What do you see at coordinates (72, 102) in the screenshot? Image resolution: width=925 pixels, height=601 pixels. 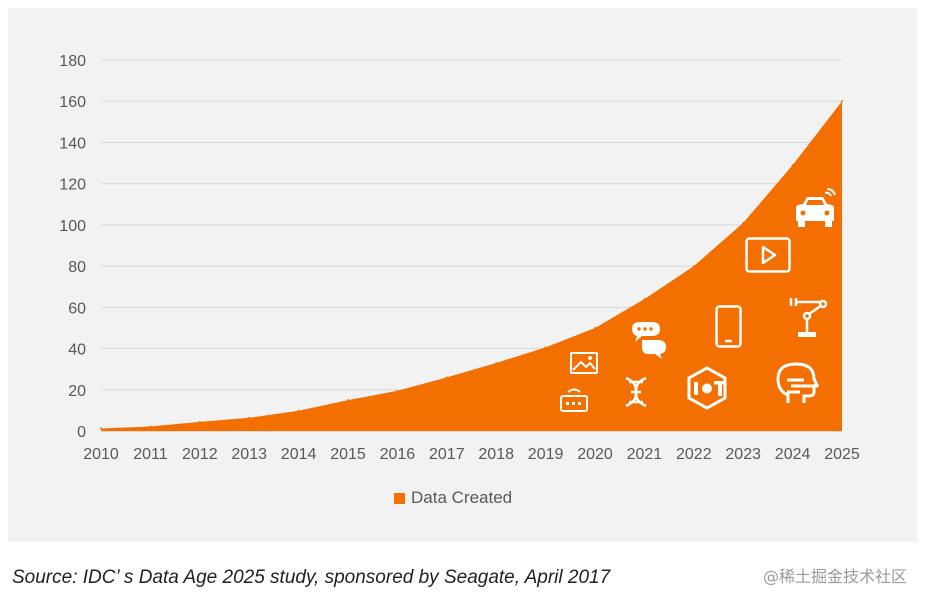 I see `y-tick-label: 160` at bounding box center [72, 102].